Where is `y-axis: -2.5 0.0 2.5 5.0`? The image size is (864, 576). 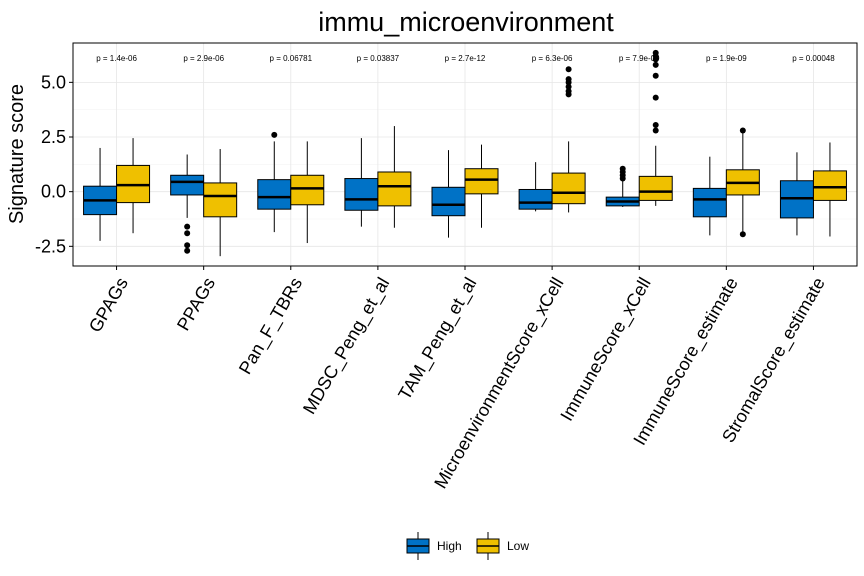
y-axis: -2.5 0.0 2.5 5.0 is located at coordinates (54, 164).